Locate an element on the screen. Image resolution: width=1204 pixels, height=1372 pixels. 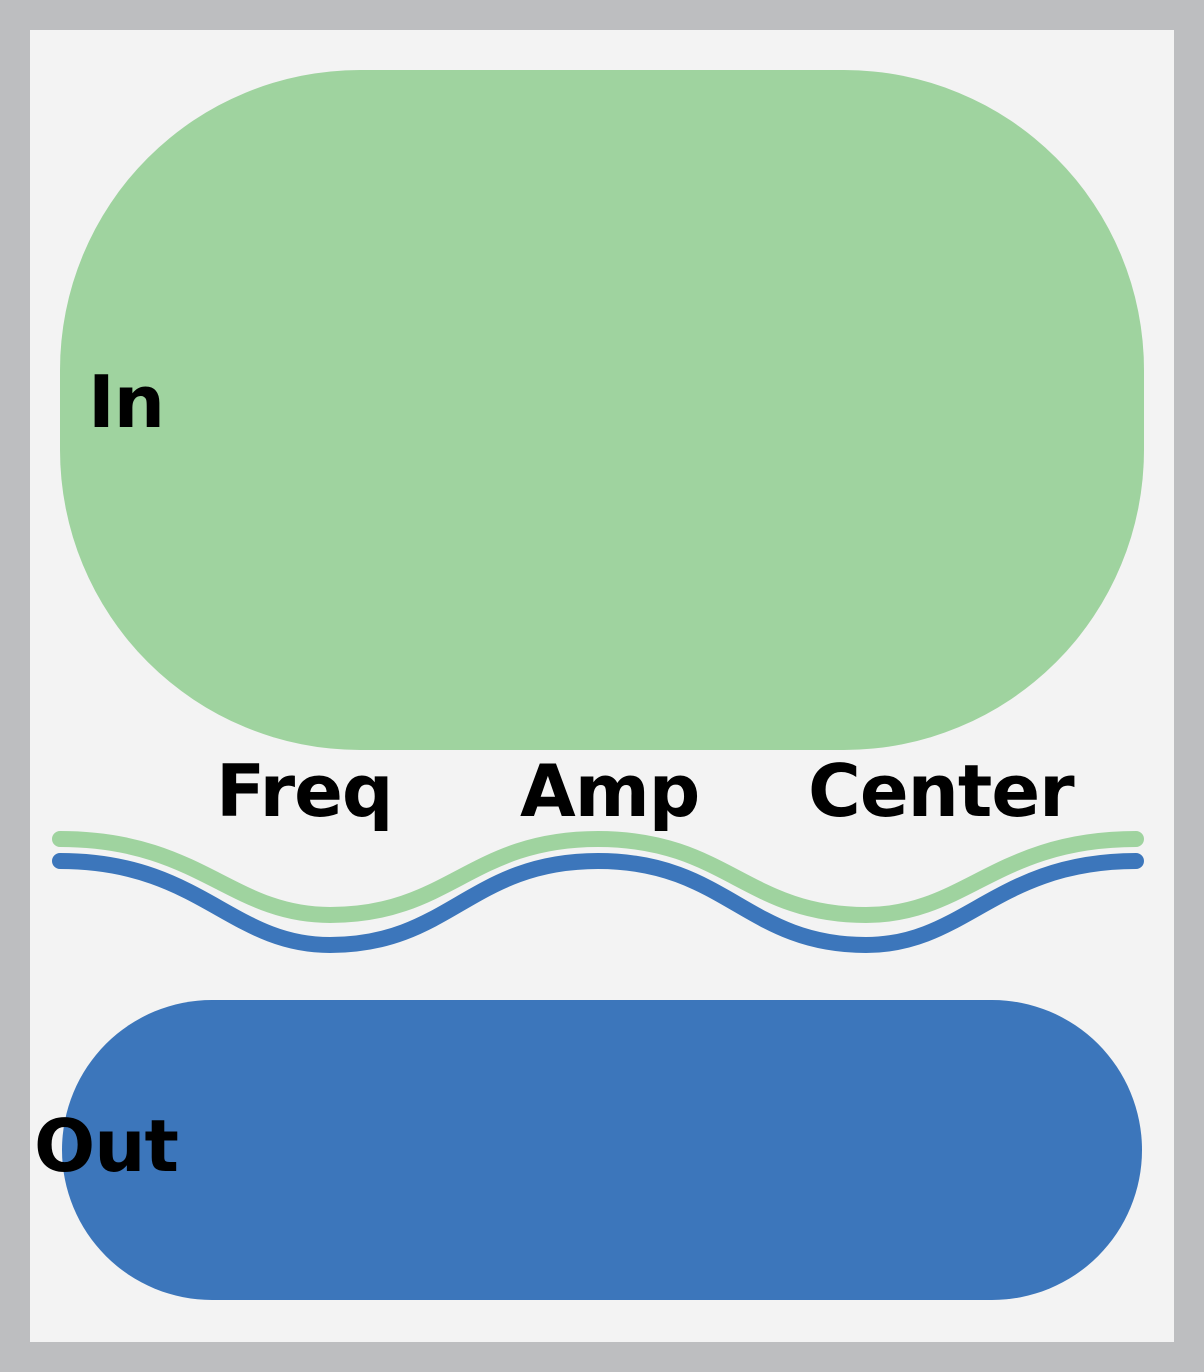
param-freq-label: Freq is located at coordinates (304, 791).